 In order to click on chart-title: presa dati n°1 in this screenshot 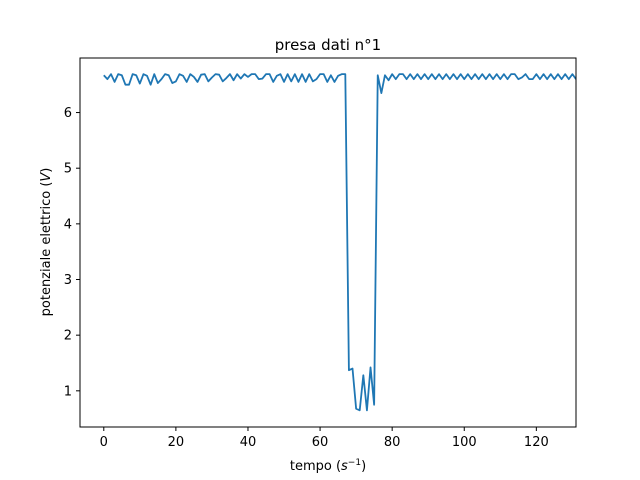, I will do `click(328, 45)`.